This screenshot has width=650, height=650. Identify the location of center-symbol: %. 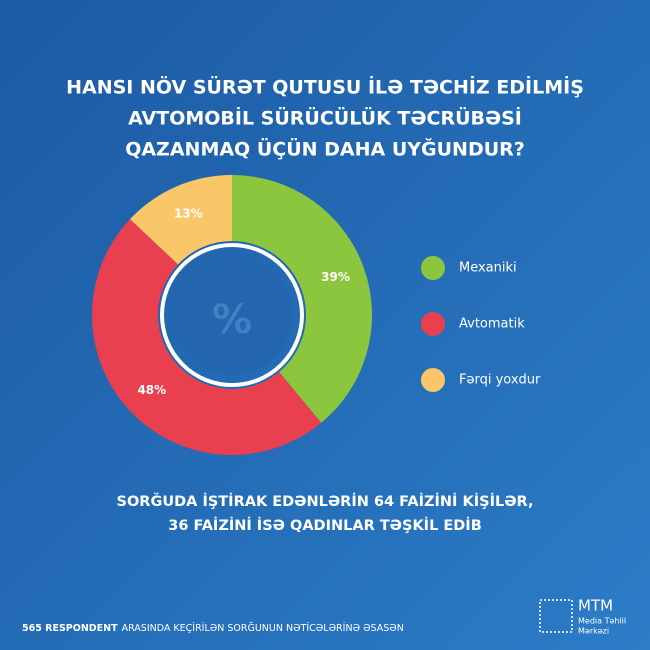
(232, 320).